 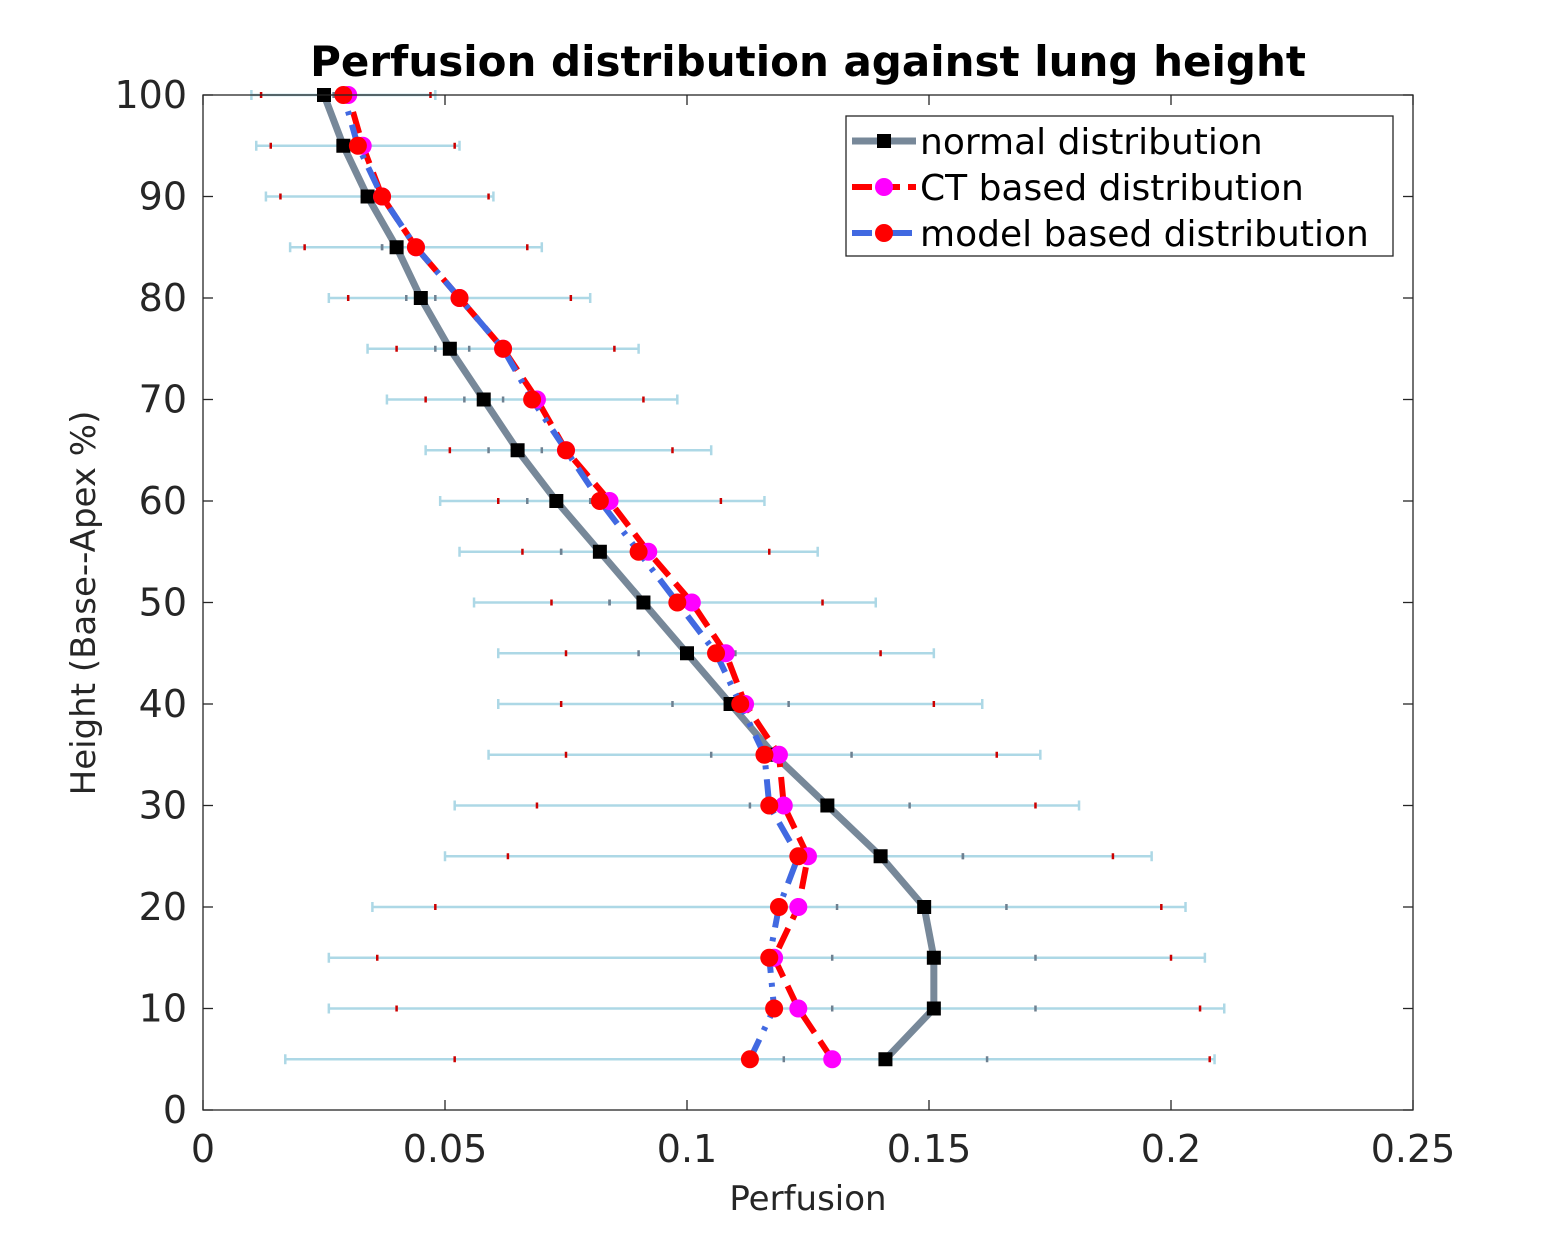 I want to click on y-tick-label: 0, so click(x=175, y=1110).